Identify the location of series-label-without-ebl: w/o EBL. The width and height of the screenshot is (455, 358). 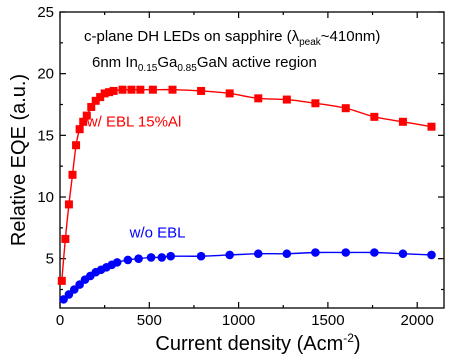
(157, 233).